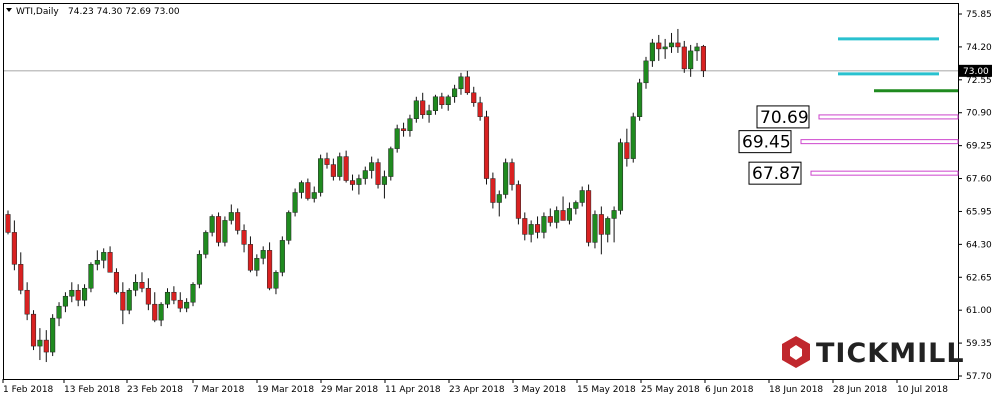 The image size is (1000, 400). What do you see at coordinates (28, 390) in the screenshot?
I see `x-tick-label: 1 Feb 2018` at bounding box center [28, 390].